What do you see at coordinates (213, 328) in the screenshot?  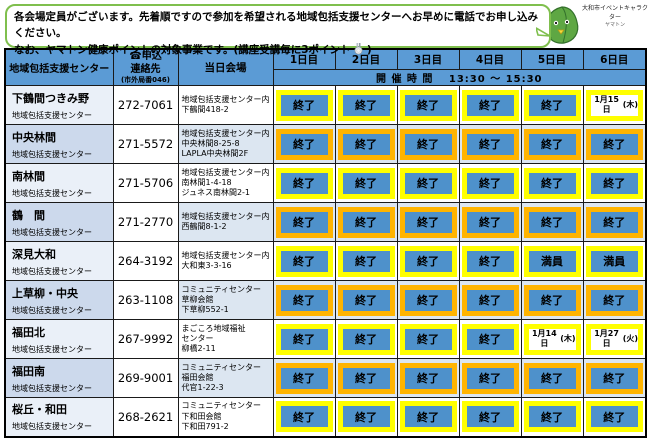 I see `venue-line: まごころ地域福祉` at bounding box center [213, 328].